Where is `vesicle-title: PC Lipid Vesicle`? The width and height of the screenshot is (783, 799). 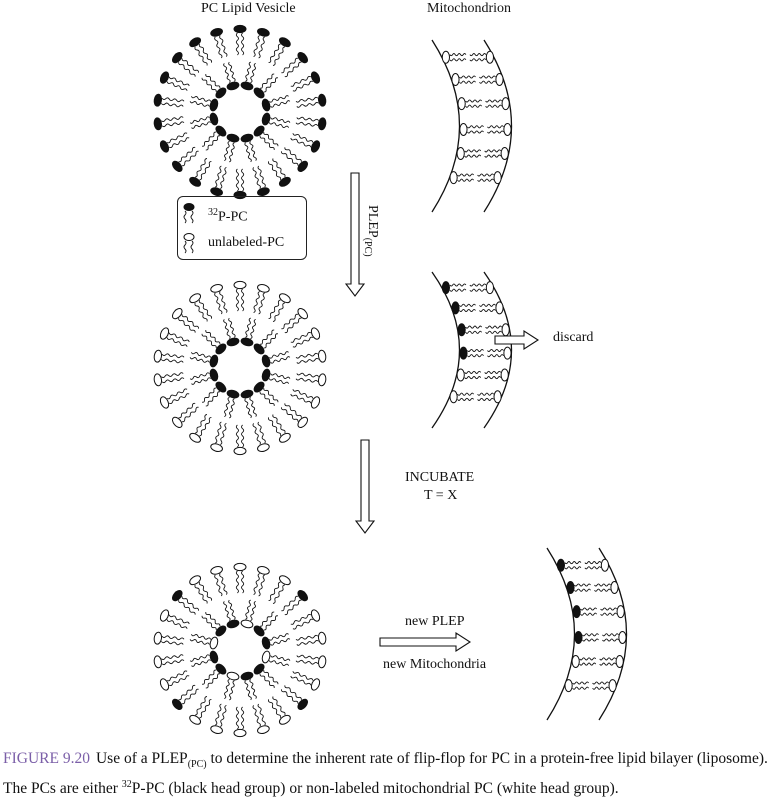 vesicle-title: PC Lipid Vesicle is located at coordinates (248, 8).